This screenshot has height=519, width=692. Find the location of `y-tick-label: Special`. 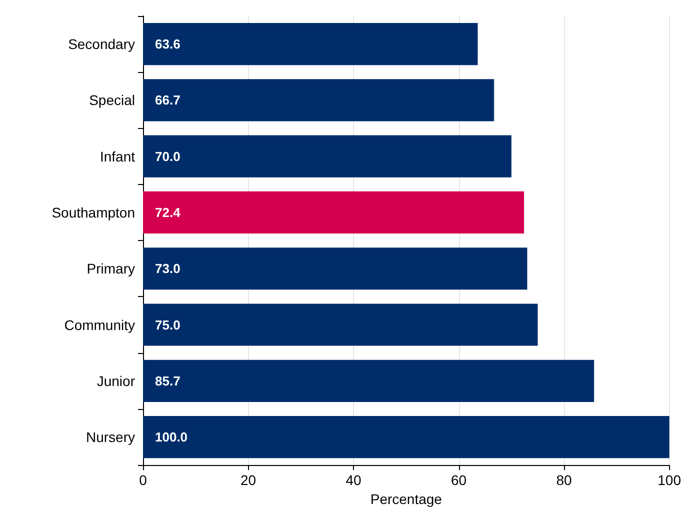

y-tick-label: Special is located at coordinates (112, 100).